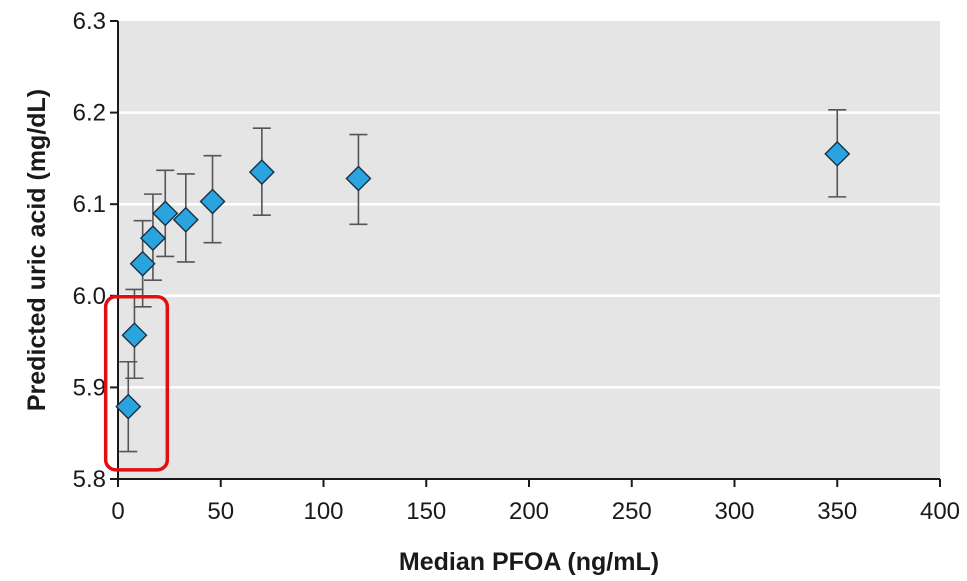 Image resolution: width=967 pixels, height=581 pixels. What do you see at coordinates (529, 562) in the screenshot?
I see `x-axis-title: Median PFOA (ng/mL)` at bounding box center [529, 562].